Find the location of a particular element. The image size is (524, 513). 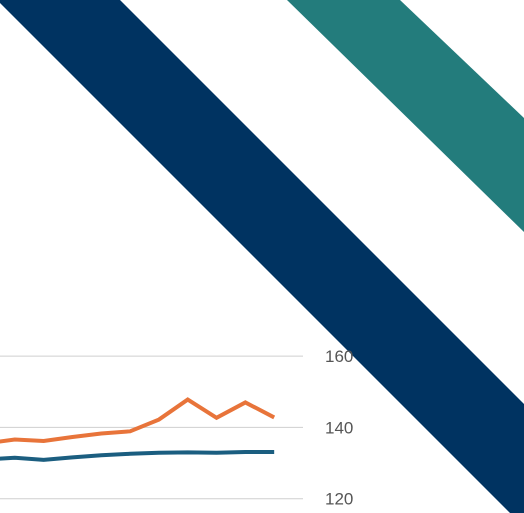

y-tick-label: 120 is located at coordinates (339, 499).